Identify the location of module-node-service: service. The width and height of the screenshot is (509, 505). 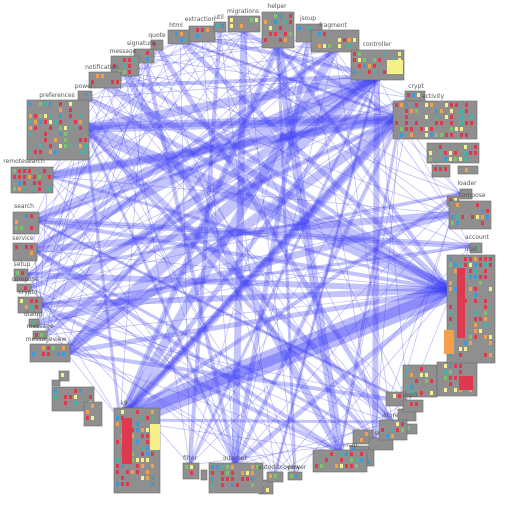
(25, 248).